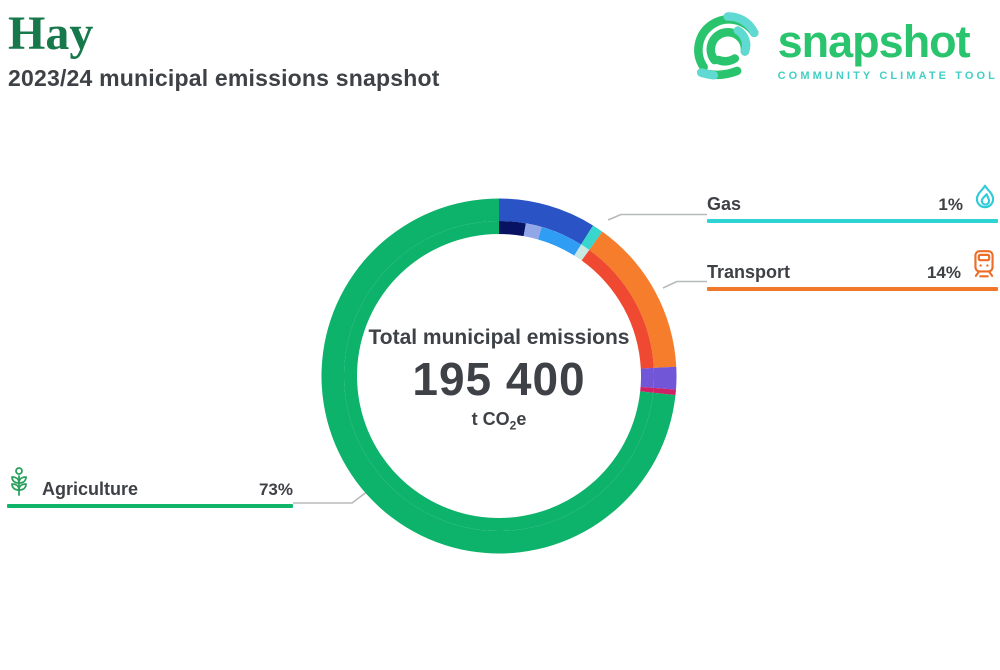  I want to click on agriculture-value: 73%, so click(275, 489).